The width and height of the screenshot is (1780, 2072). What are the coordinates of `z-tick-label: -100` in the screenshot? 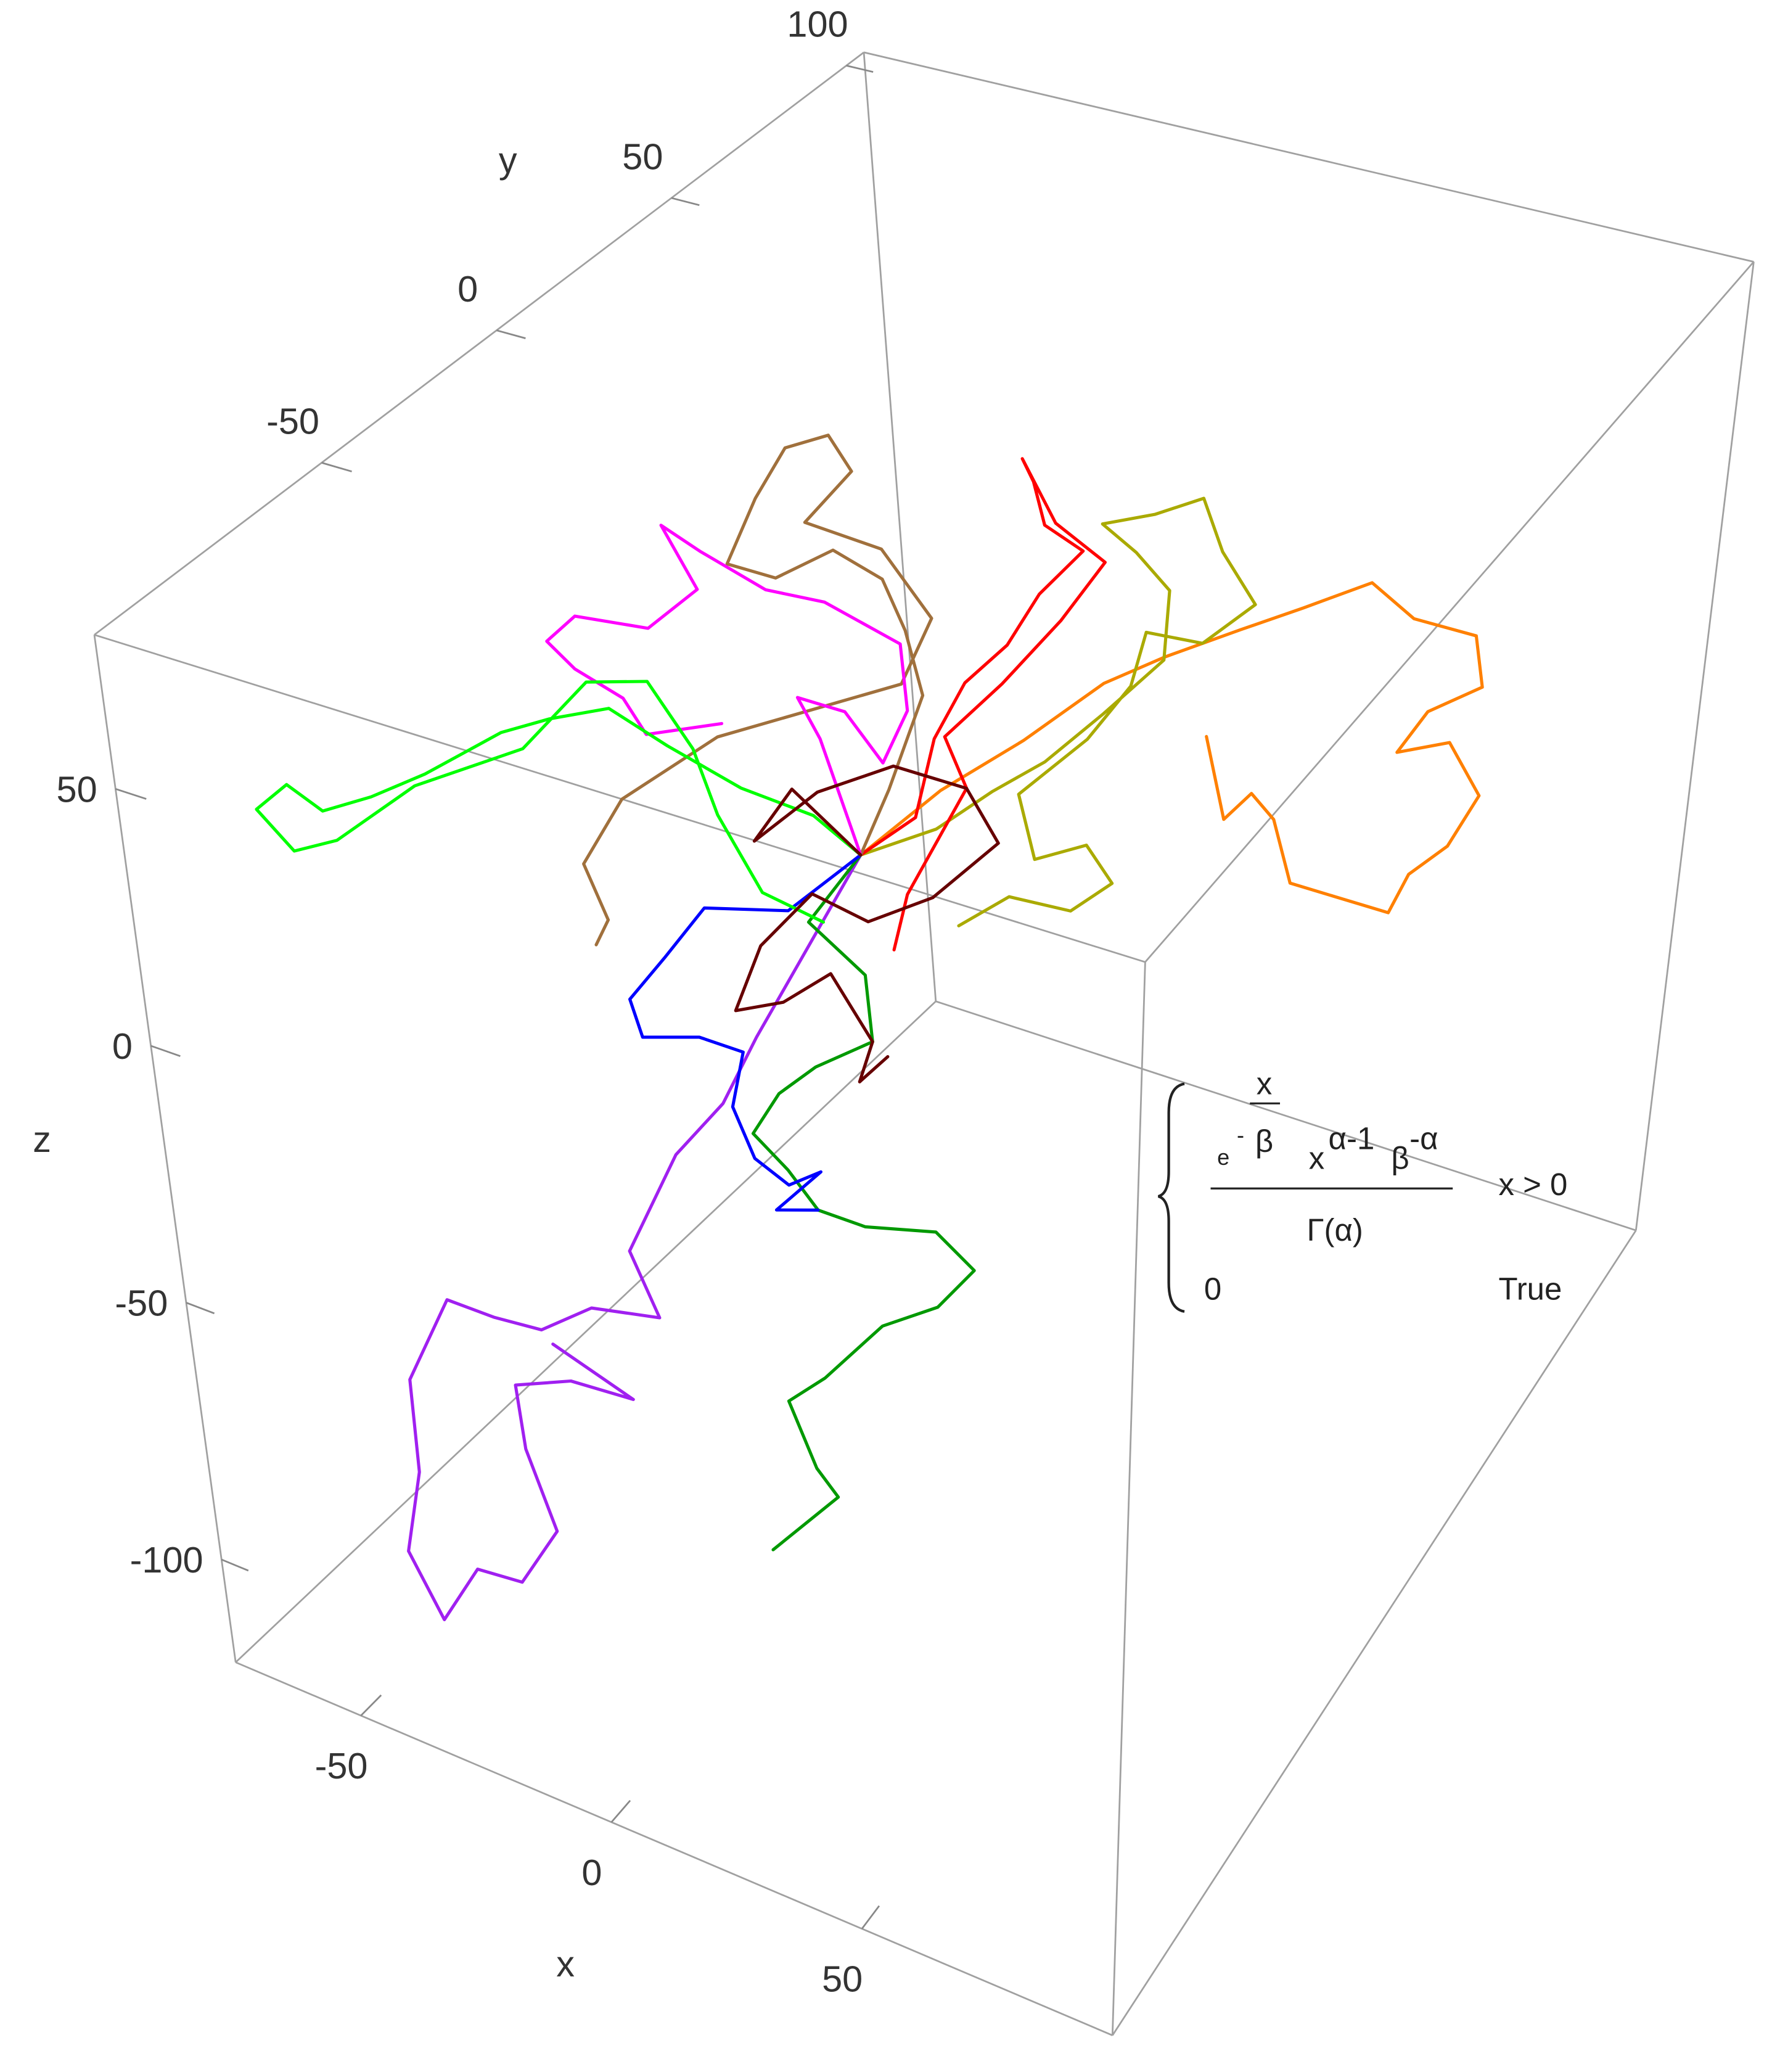 It's located at (166, 1560).